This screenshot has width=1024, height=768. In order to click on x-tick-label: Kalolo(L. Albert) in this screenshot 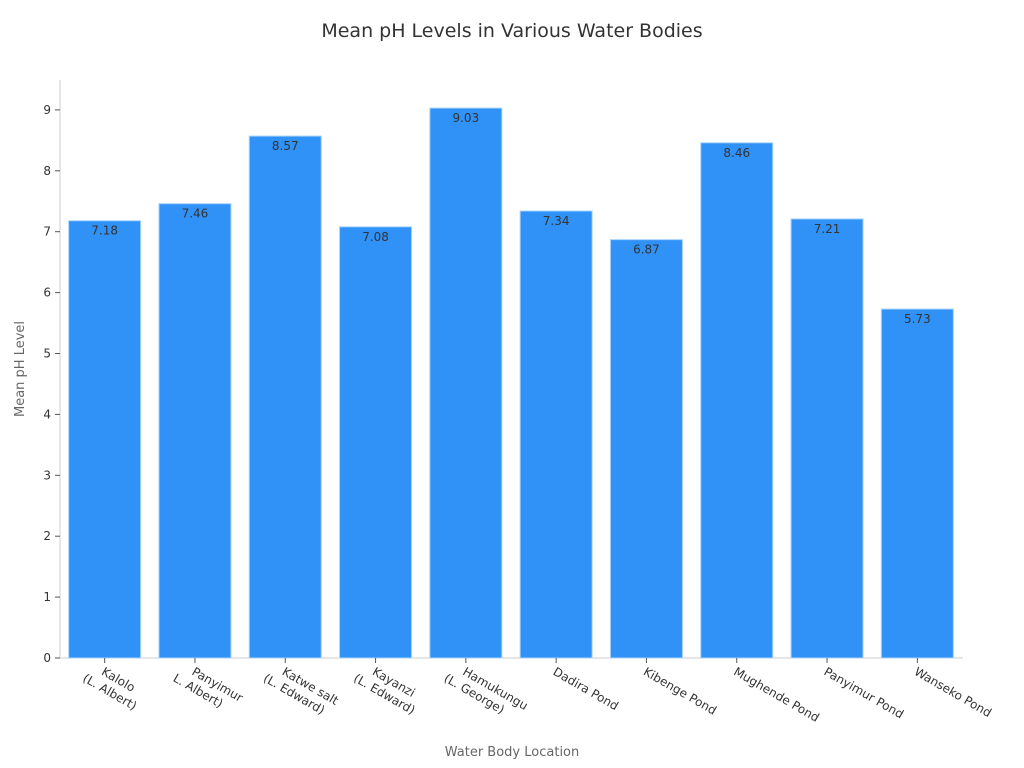, I will do `click(113, 685)`.